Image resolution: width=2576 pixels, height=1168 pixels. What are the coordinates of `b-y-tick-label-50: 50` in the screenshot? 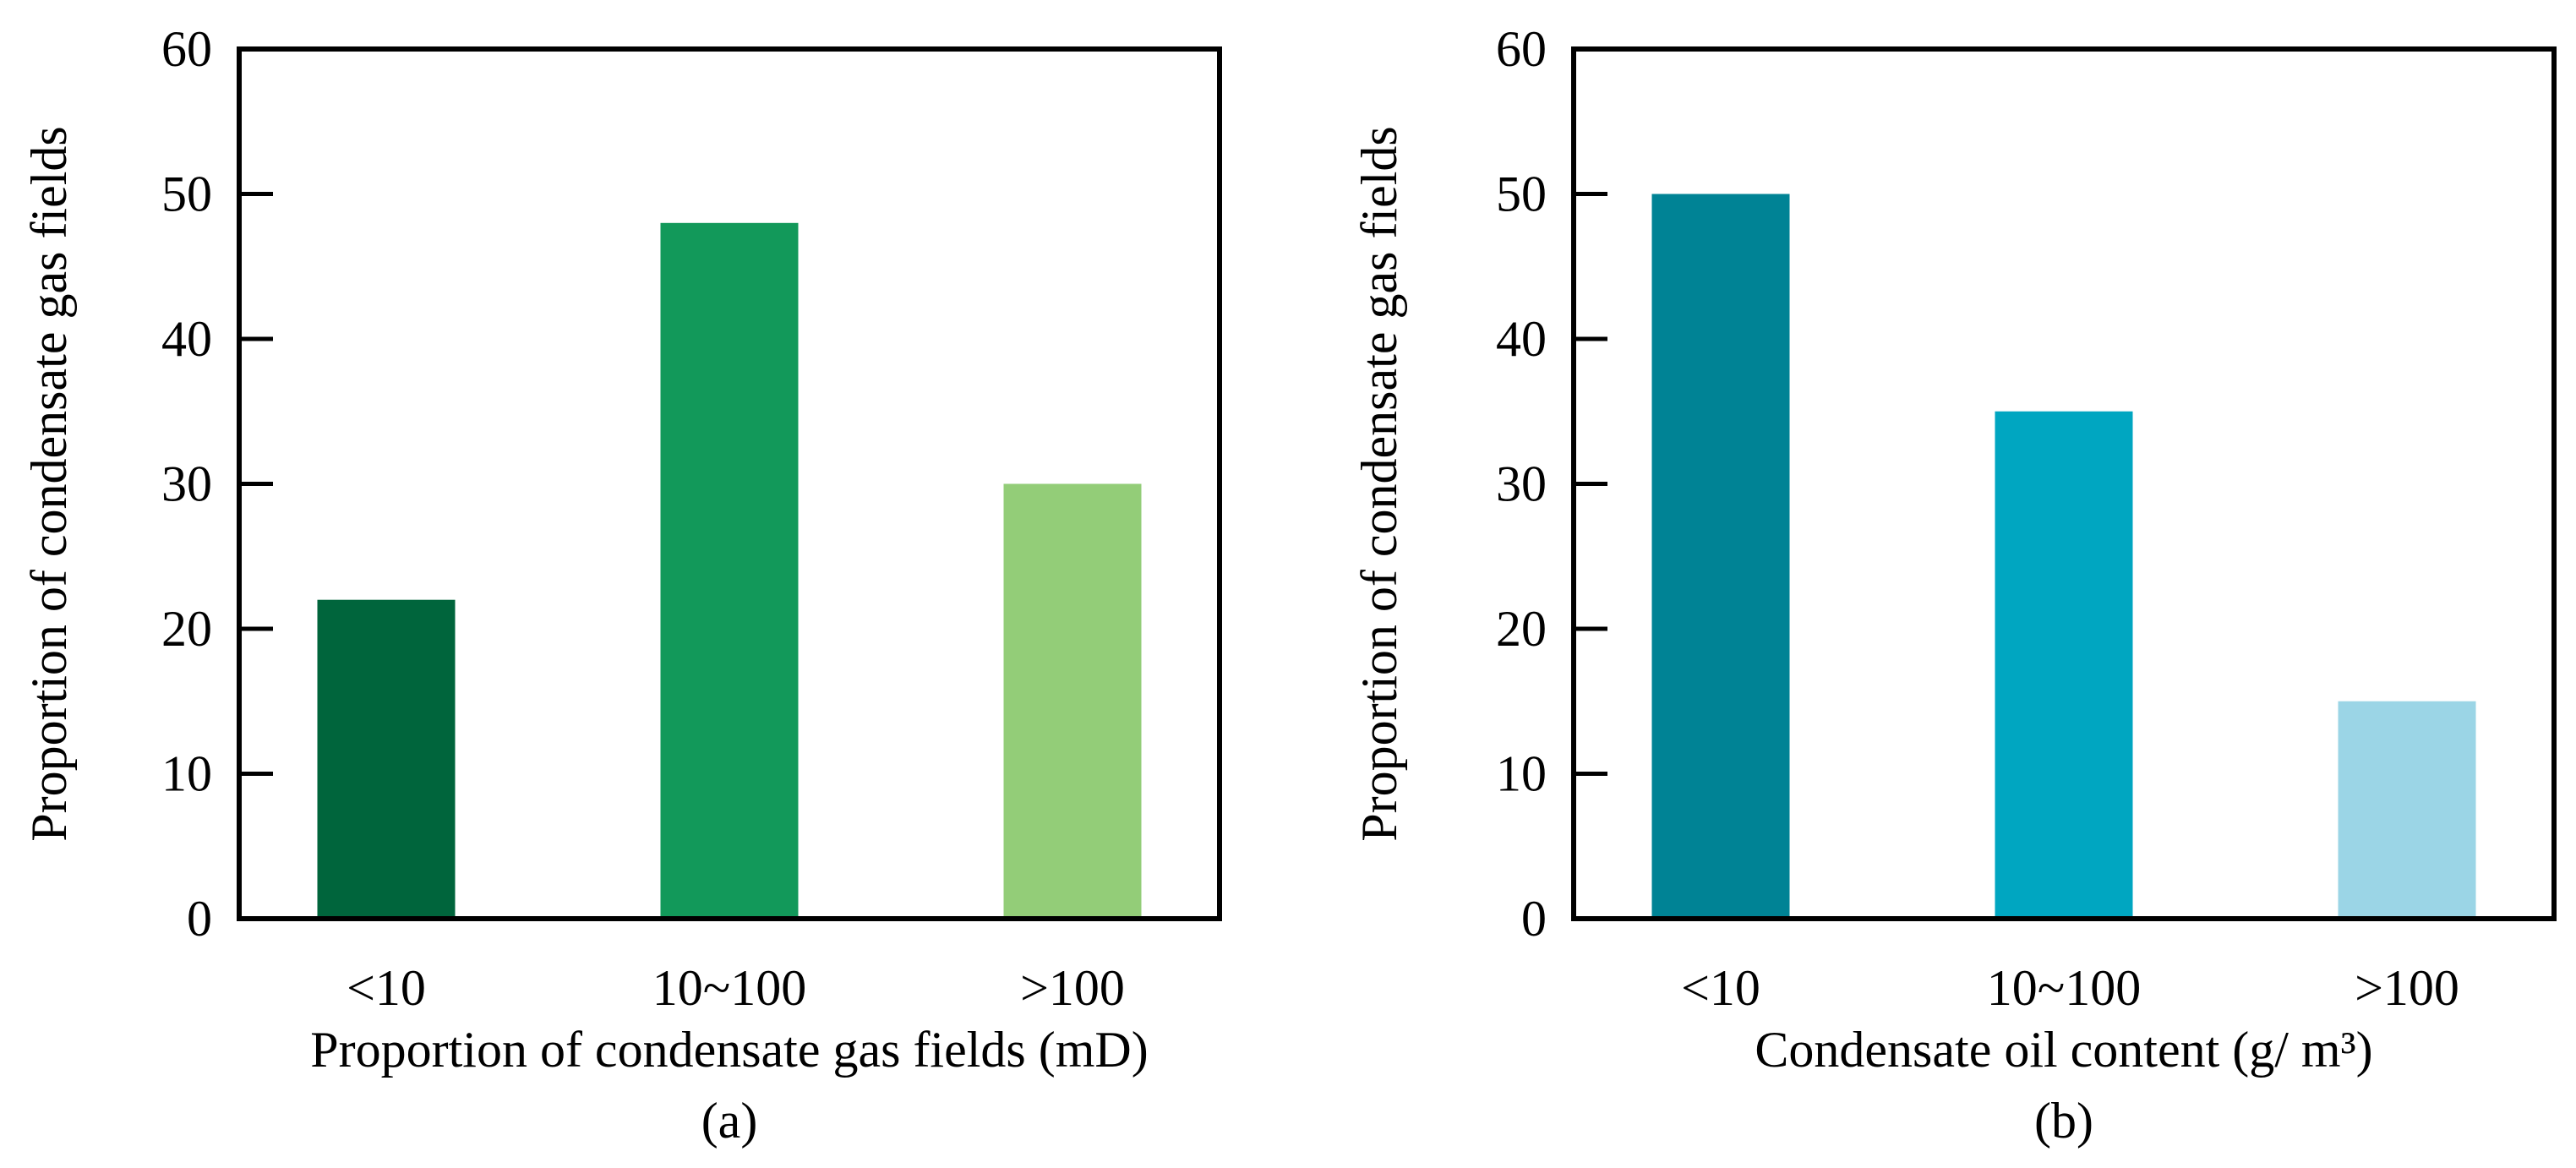 It's located at (1521, 194).